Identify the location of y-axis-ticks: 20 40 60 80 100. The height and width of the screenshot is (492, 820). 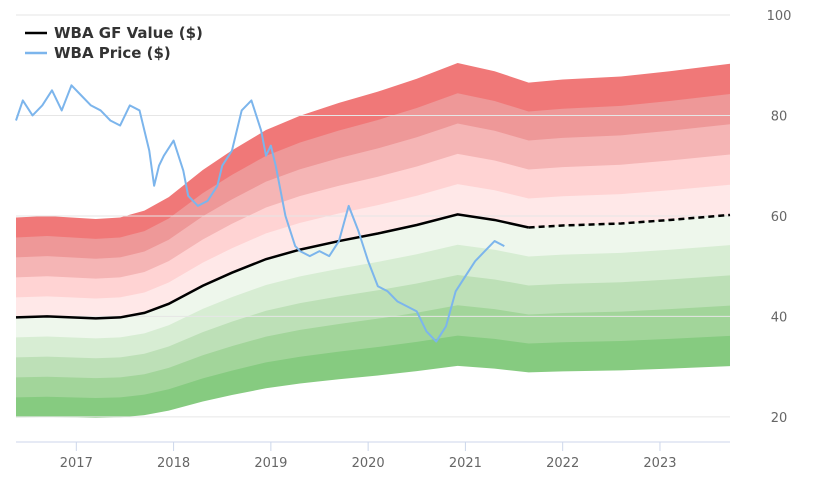
(779, 217).